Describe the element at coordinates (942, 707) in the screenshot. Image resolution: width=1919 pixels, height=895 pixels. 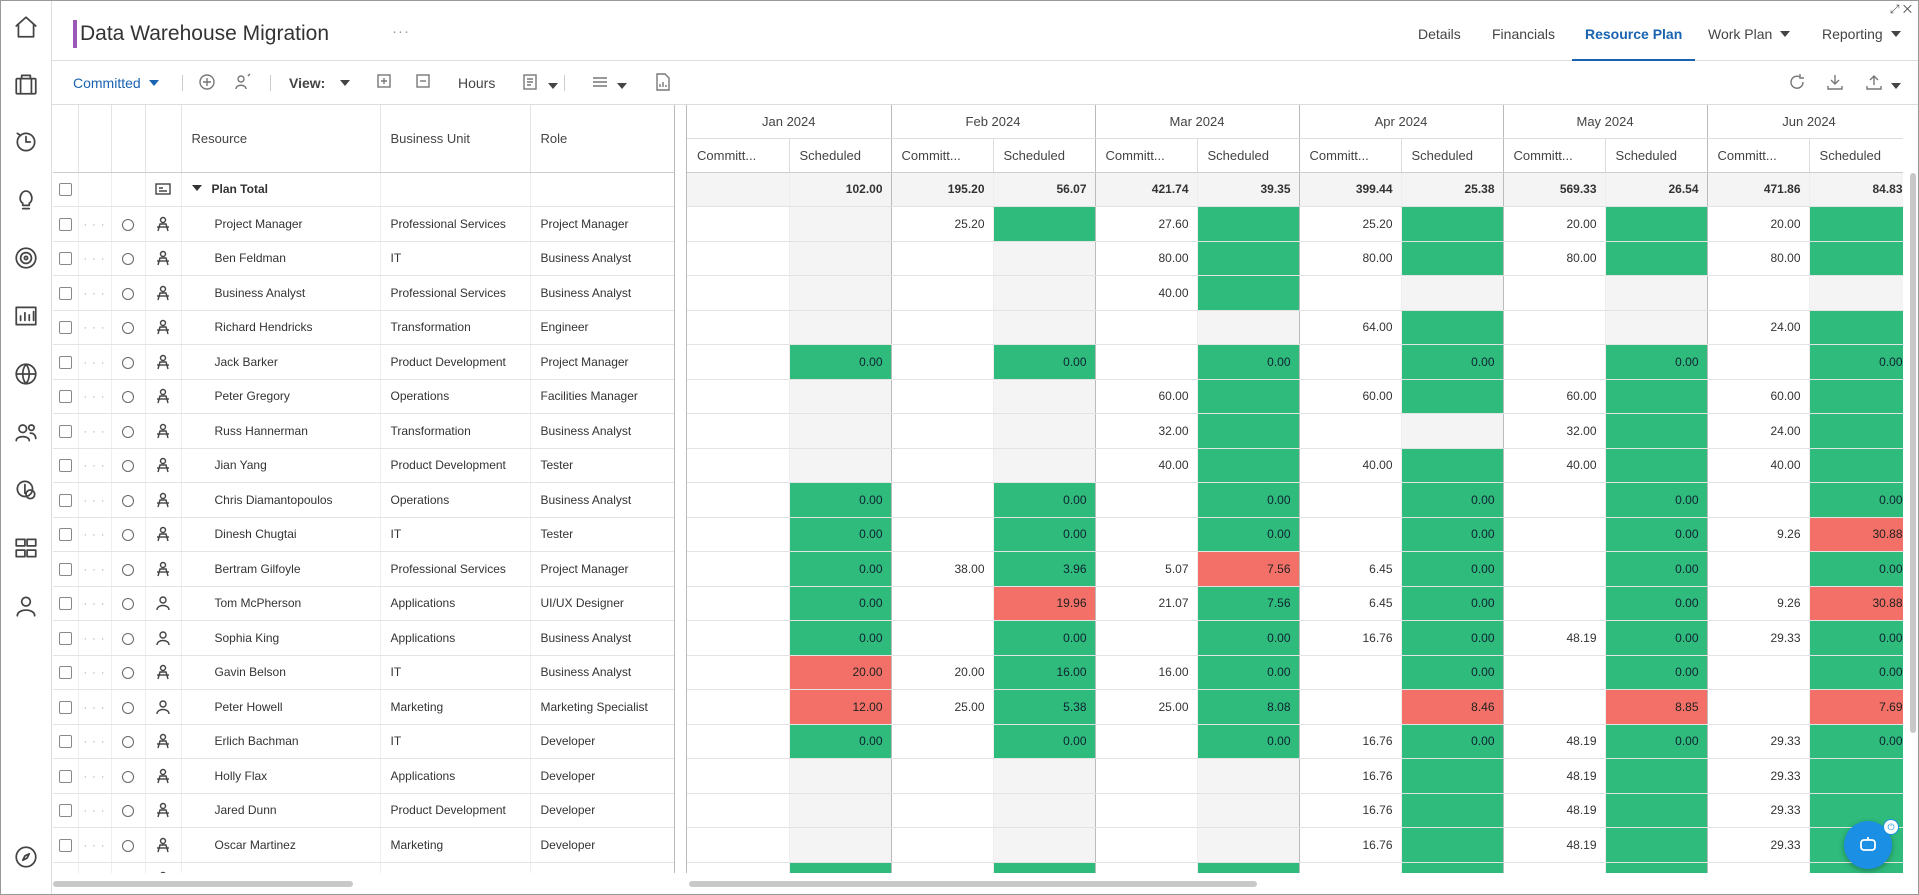
I see `committed-cell: 25.00` at that location.